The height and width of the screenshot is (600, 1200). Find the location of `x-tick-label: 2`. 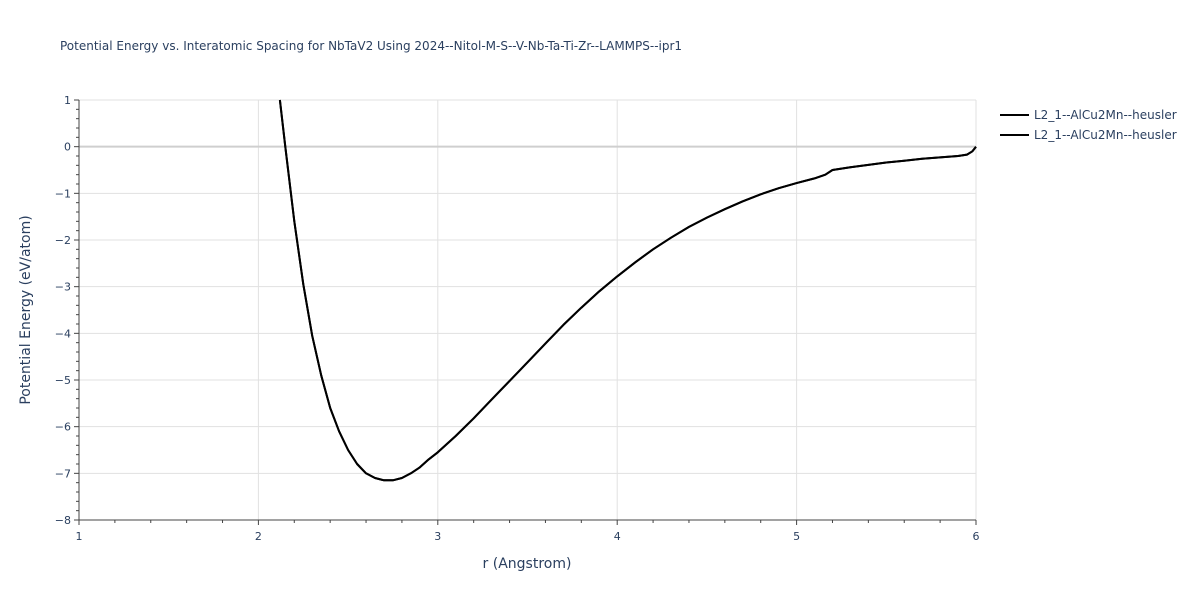

x-tick-label: 2 is located at coordinates (258, 536).